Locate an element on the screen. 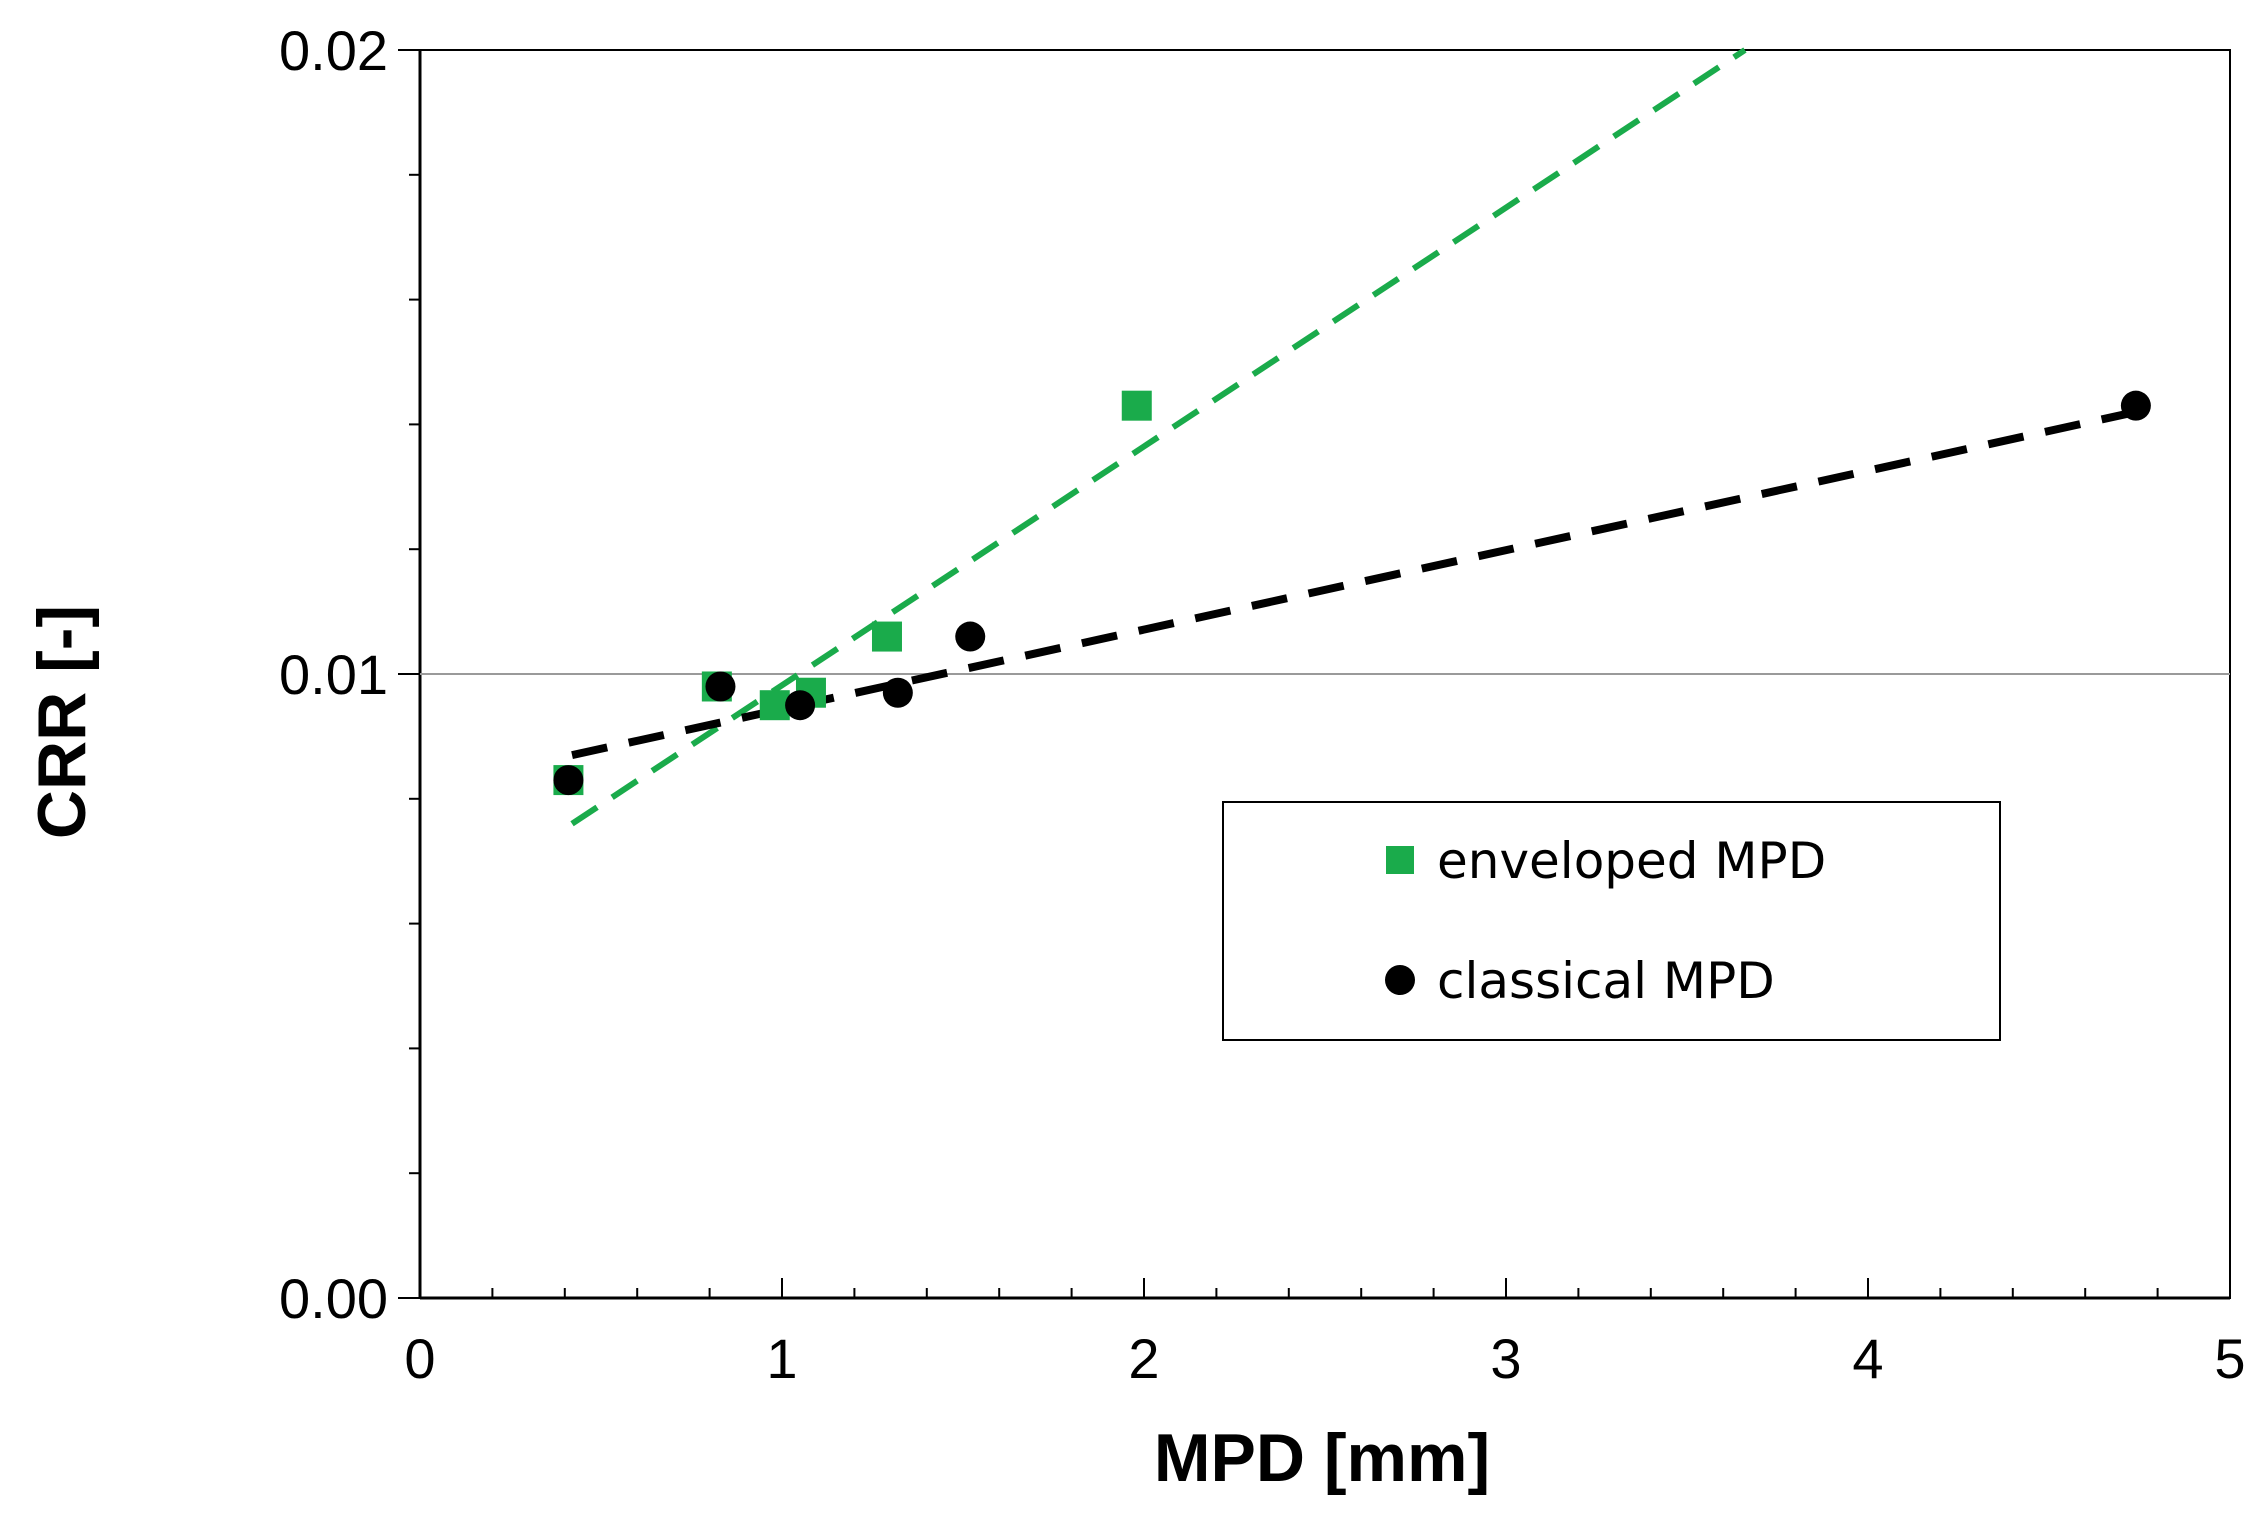 The image size is (2262, 1518). legend-label-enveloped: enveloped MPD is located at coordinates (1631, 861).